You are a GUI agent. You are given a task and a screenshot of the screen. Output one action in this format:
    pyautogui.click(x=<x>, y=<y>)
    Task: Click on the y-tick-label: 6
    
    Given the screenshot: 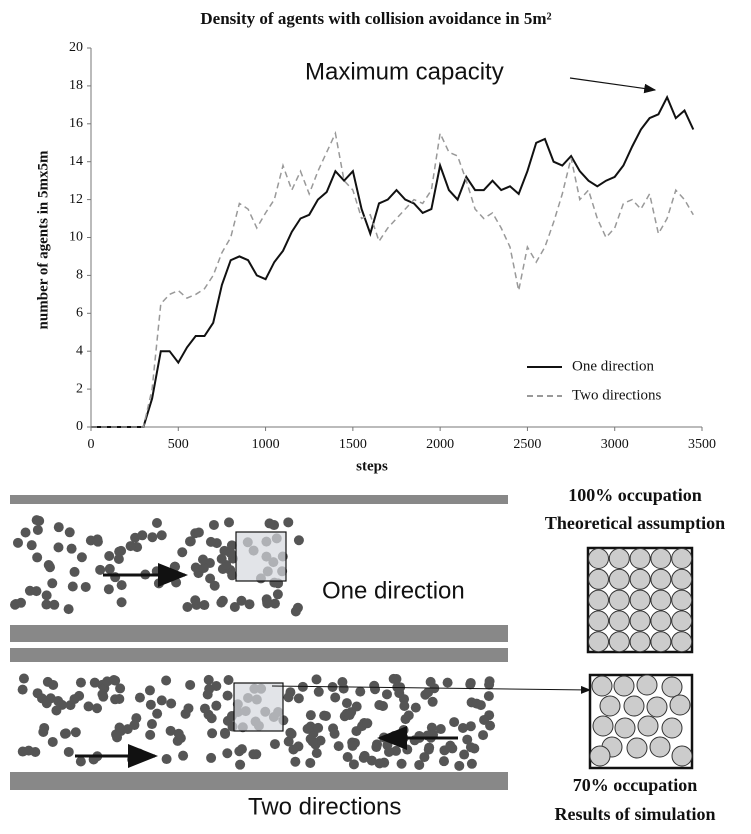 What is the action you would take?
    pyautogui.click(x=79, y=313)
    